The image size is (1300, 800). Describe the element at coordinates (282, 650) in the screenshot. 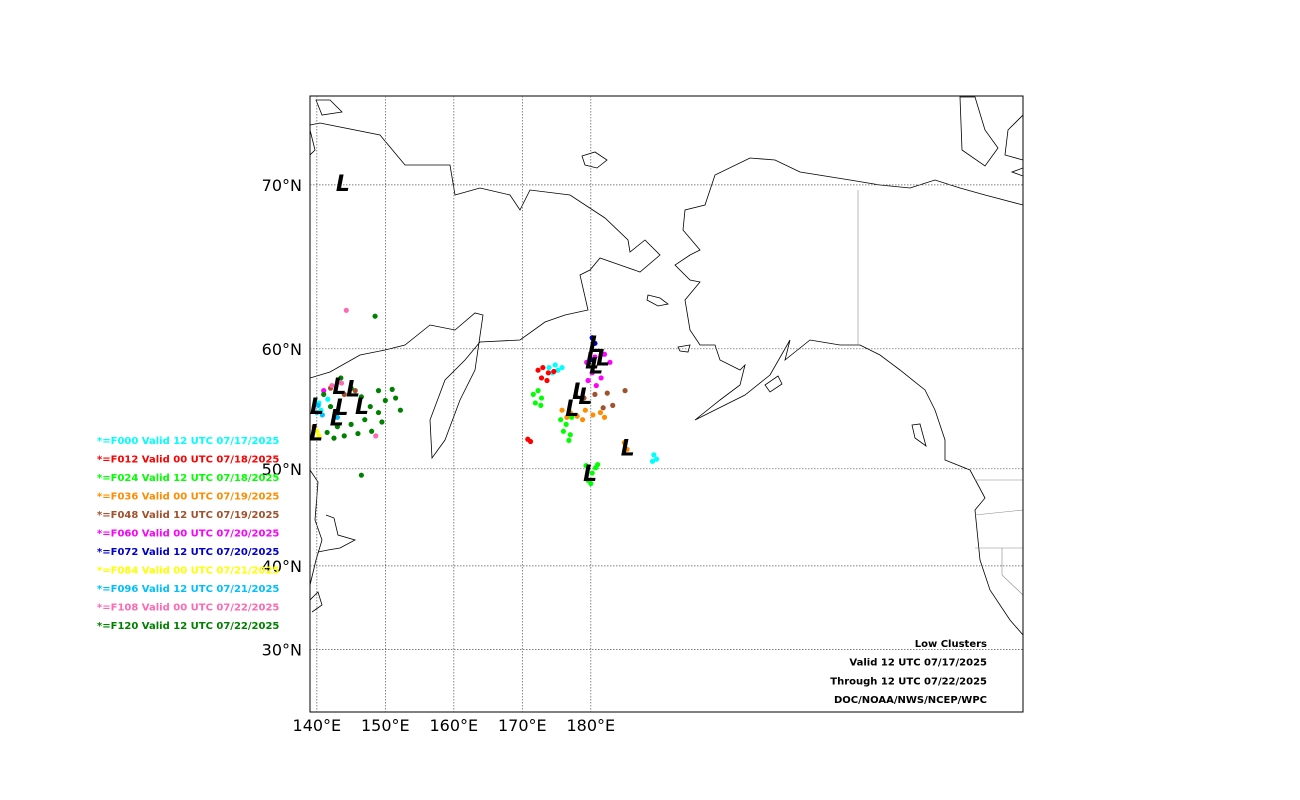

I see `lat-tick-label: 30°N` at that location.